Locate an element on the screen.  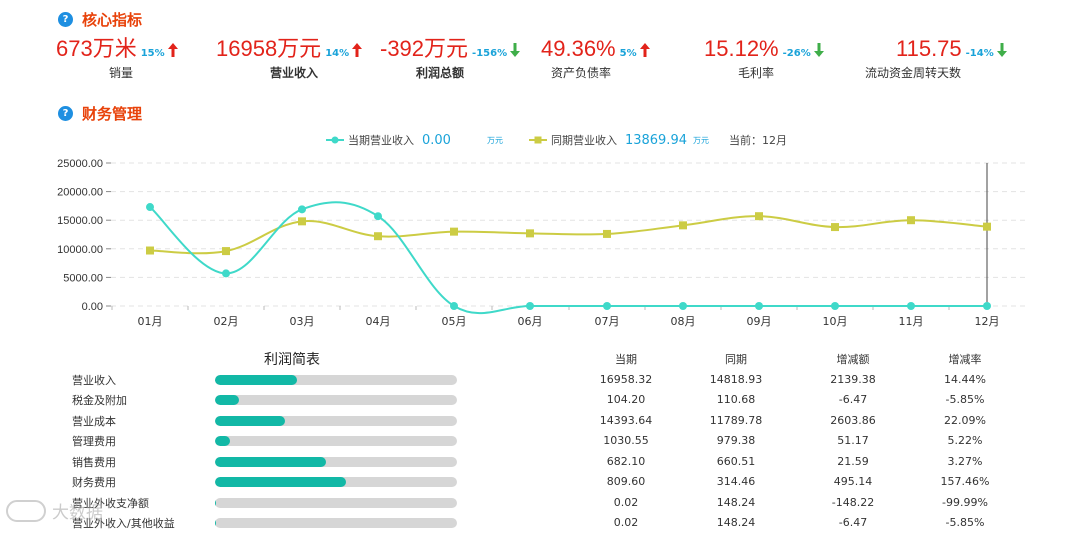
cell-current: 682.10 is located at coordinates (626, 461).